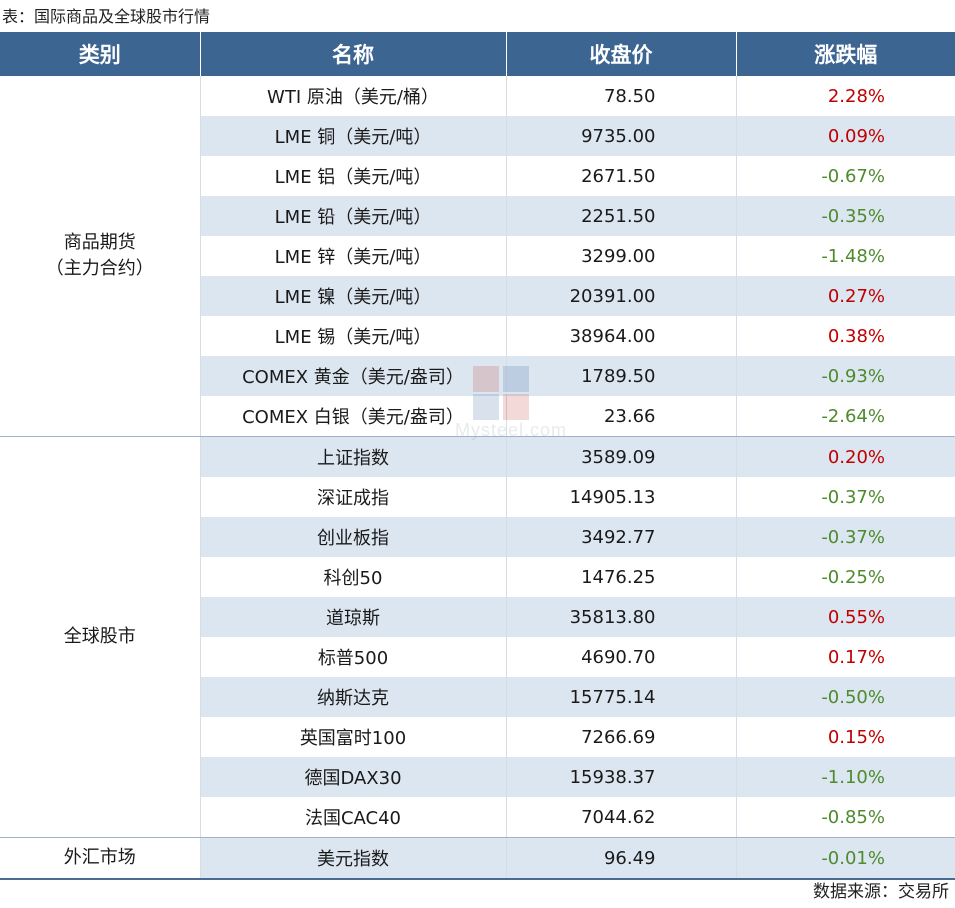 Image resolution: width=955 pixels, height=908 pixels. Describe the element at coordinates (845, 416) in the screenshot. I see `row-change: -2.64%` at that location.